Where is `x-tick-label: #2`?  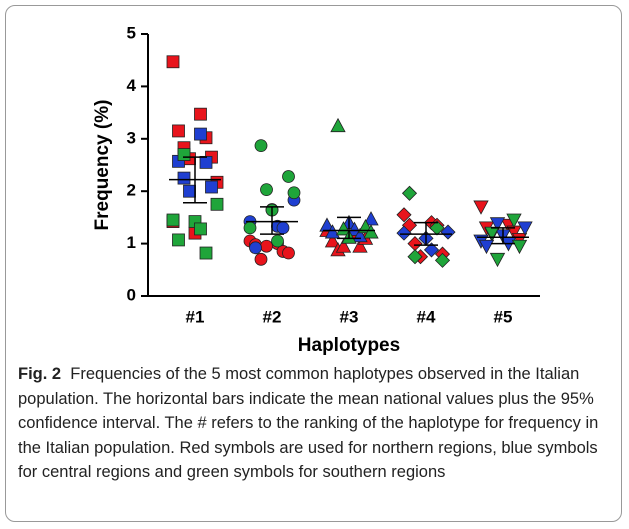
x-tick-label: #2 is located at coordinates (272, 316).